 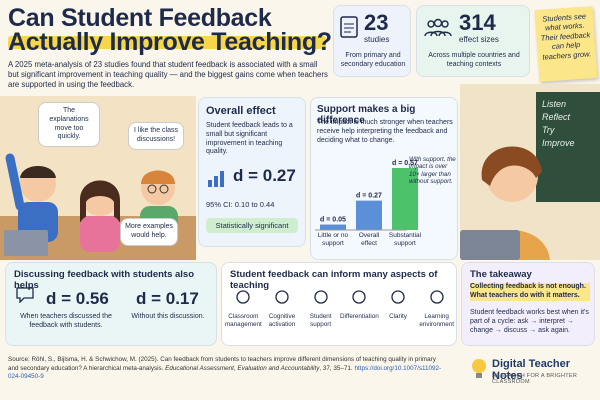 I want to click on stat-label: effect sizes, so click(x=479, y=39).